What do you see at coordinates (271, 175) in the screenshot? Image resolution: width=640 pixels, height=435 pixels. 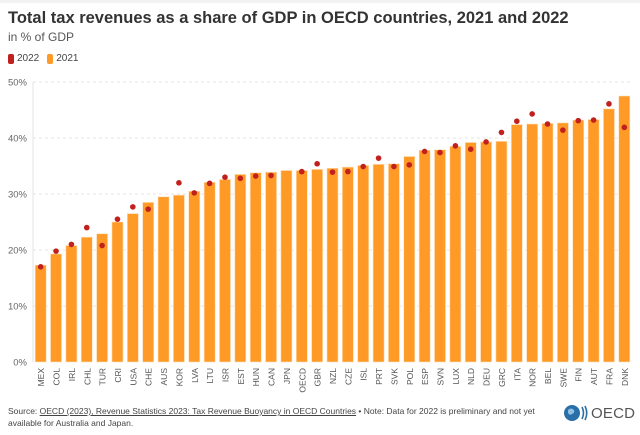 I see `dot-2022-CAN` at bounding box center [271, 175].